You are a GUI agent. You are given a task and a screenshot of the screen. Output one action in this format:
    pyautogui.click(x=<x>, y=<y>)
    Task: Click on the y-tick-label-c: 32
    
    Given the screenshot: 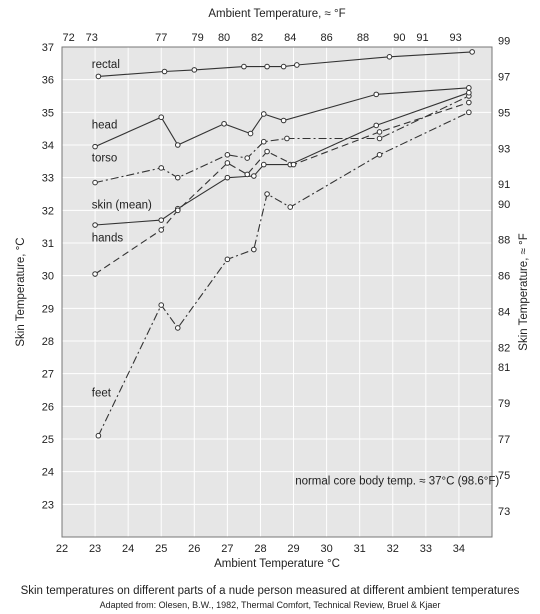 What is the action you would take?
    pyautogui.click(x=48, y=211)
    